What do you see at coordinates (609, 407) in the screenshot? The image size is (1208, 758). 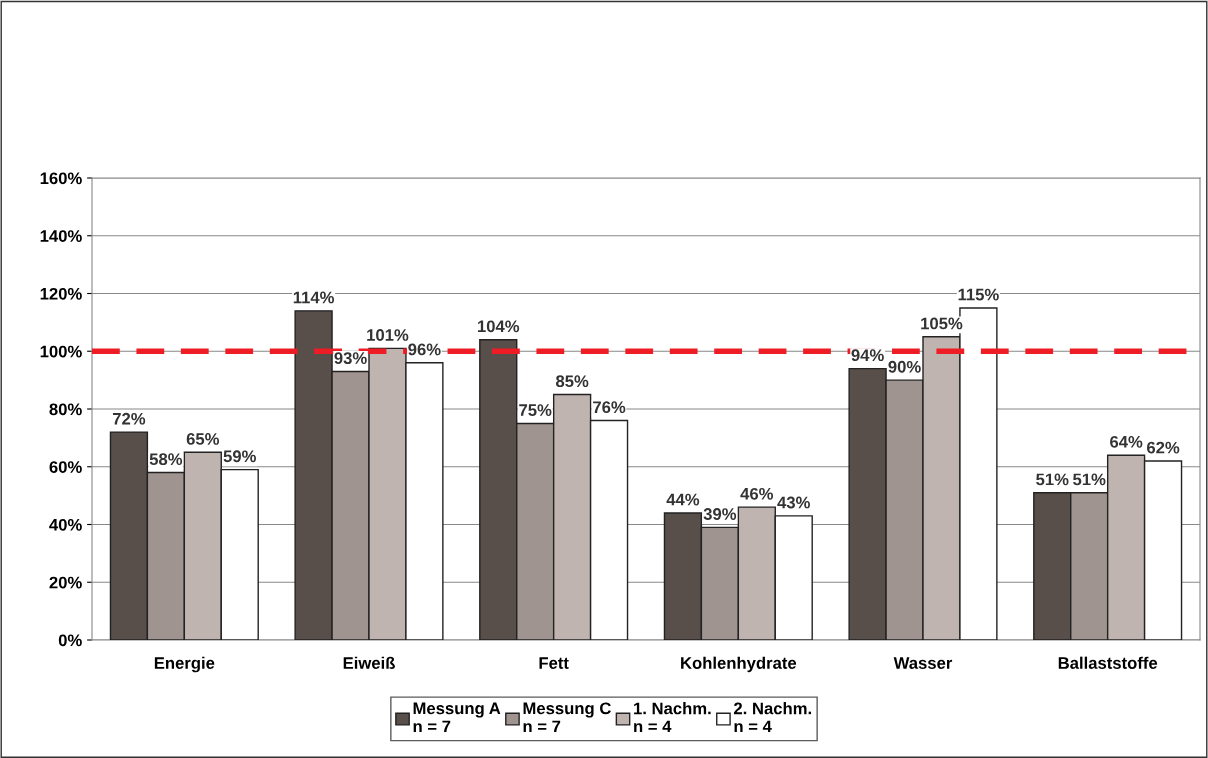 I see `text: 76%` at bounding box center [609, 407].